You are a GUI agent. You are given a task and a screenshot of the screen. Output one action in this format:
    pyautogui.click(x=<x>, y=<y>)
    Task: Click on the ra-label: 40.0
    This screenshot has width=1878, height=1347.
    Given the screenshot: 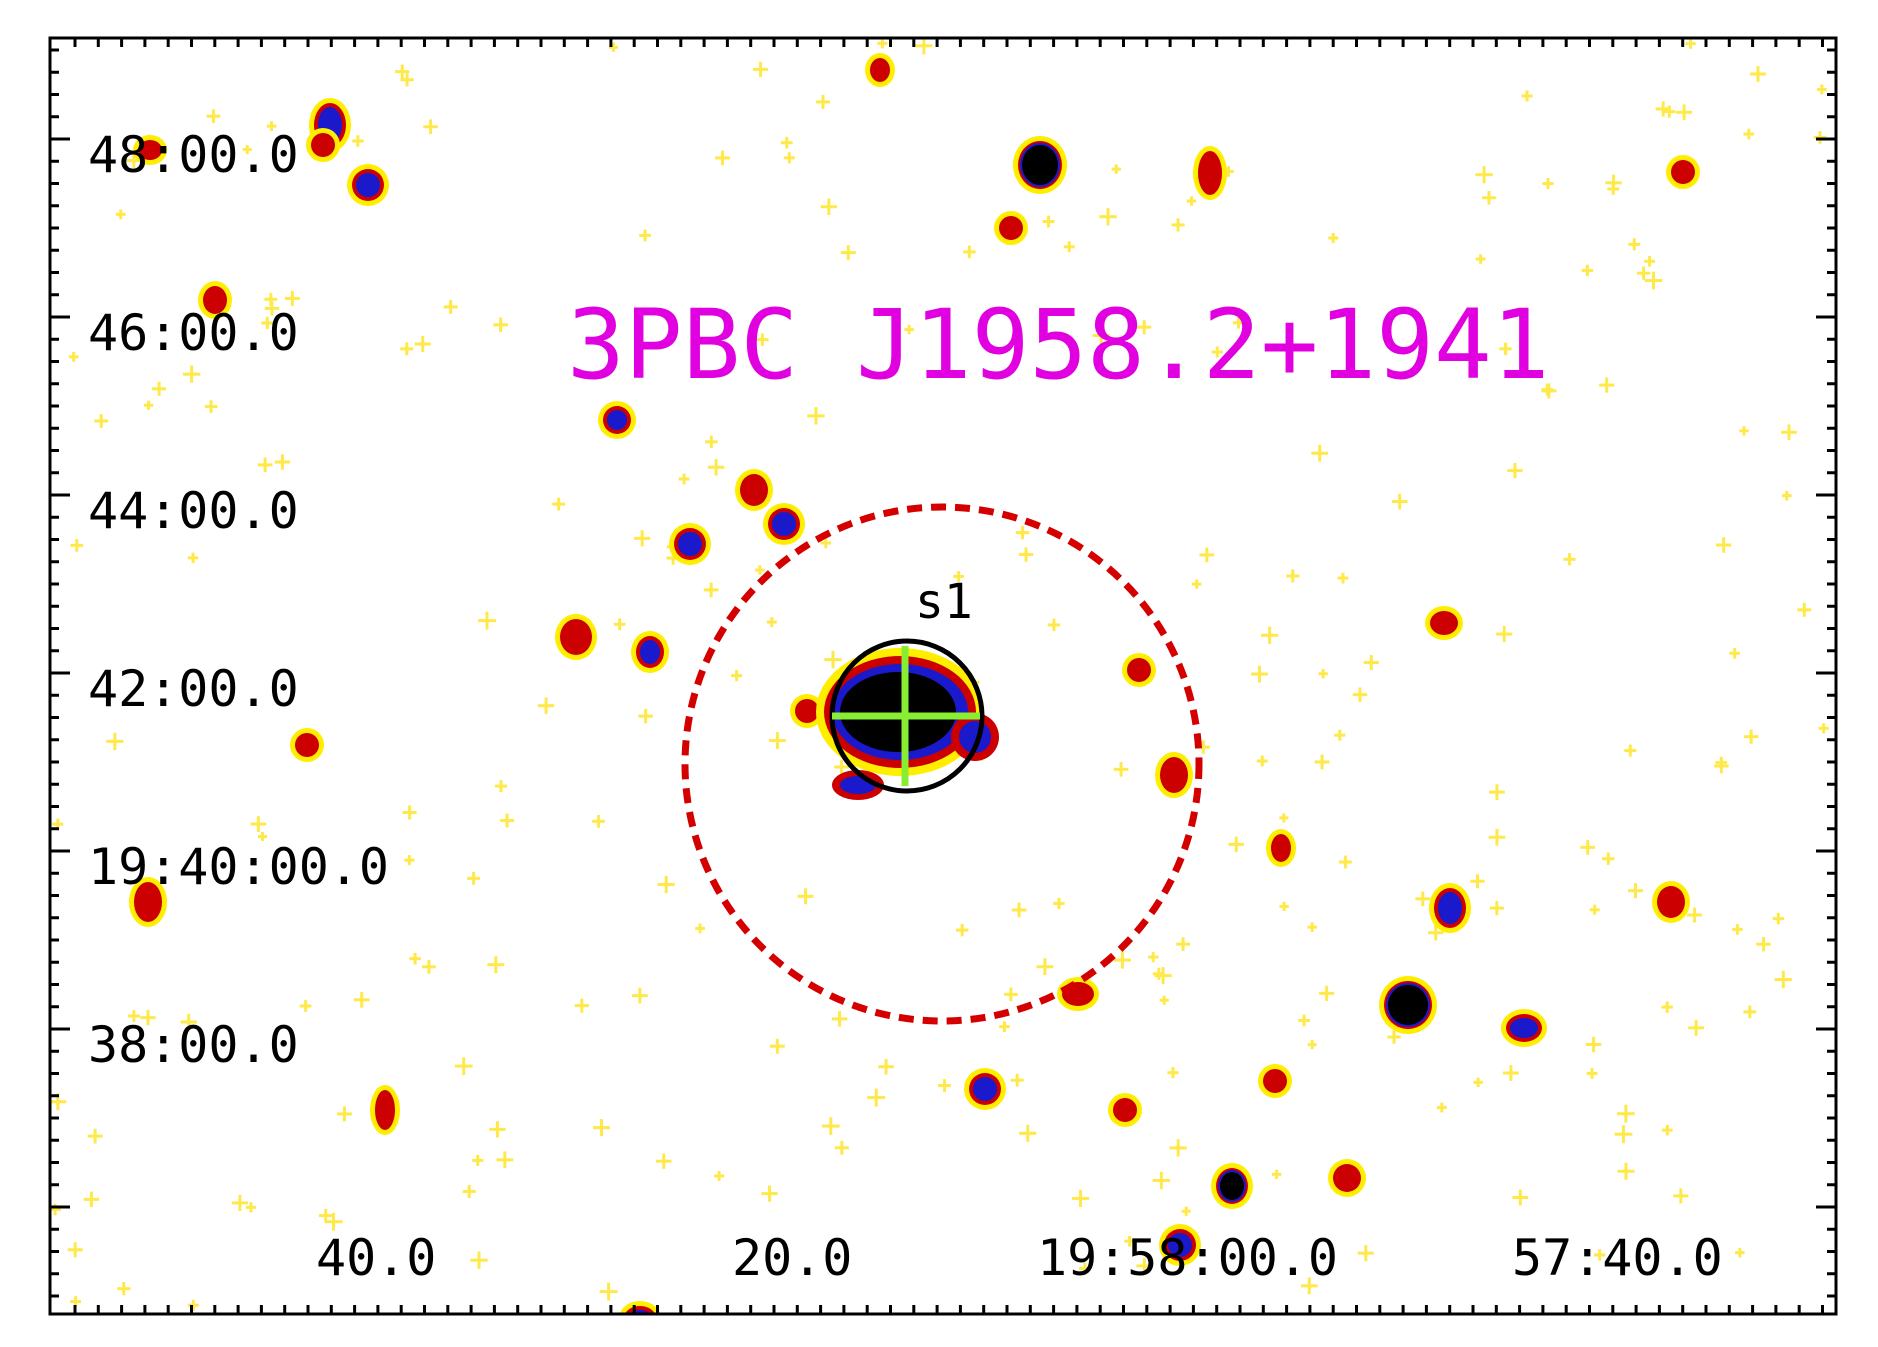 What is the action you would take?
    pyautogui.click(x=376, y=1258)
    